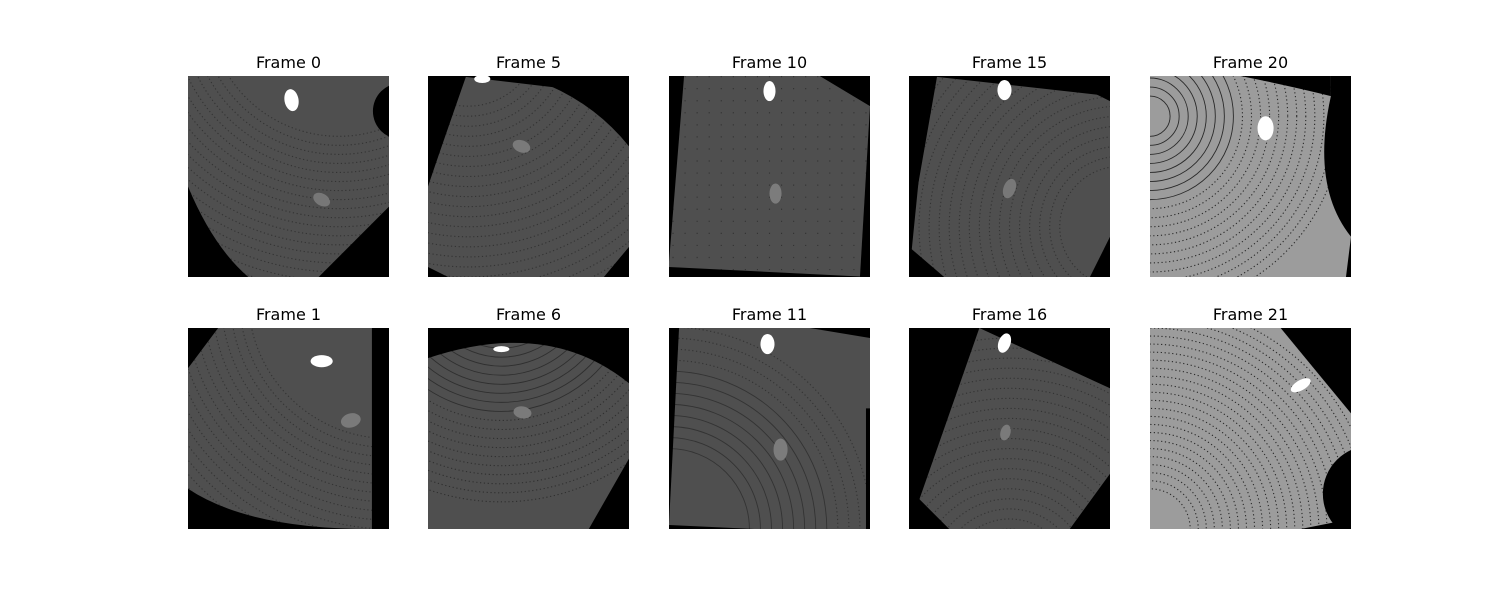 The image size is (1500, 600). I want to click on panel-title: Frame 1, so click(288, 314).